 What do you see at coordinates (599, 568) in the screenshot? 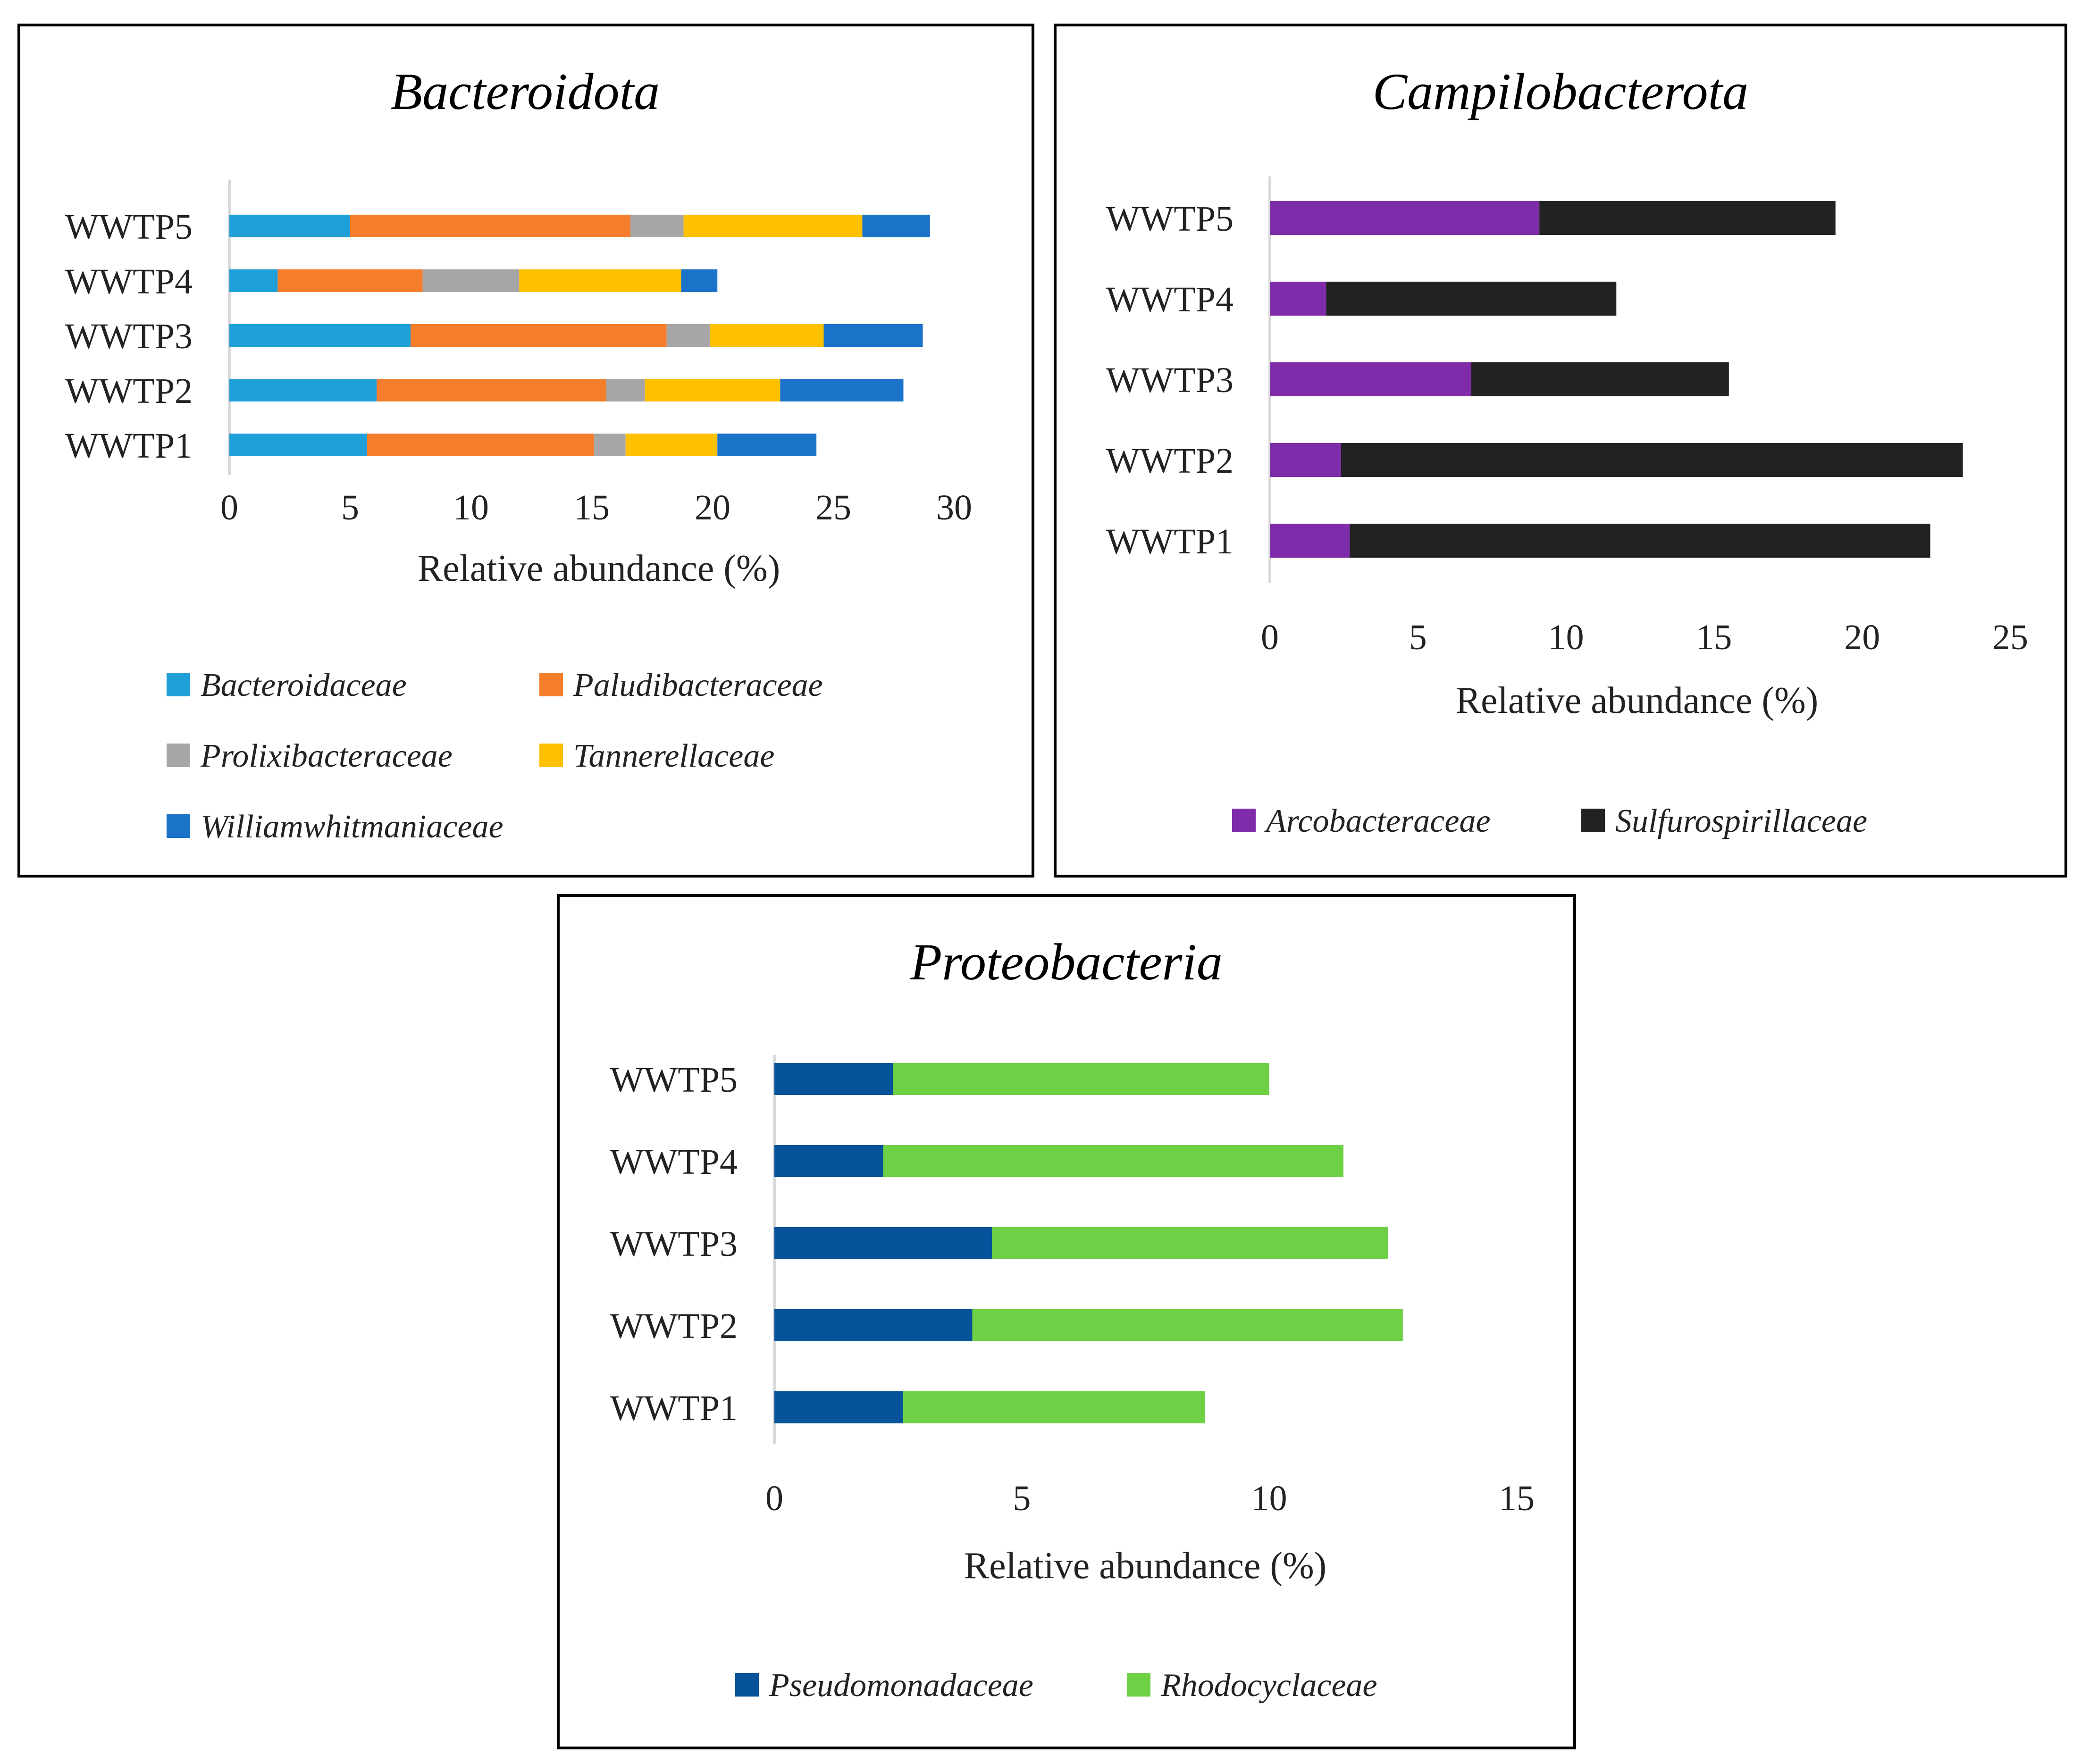
I see `bacteroidota-x-axis-title: Relative abundance (%)` at bounding box center [599, 568].